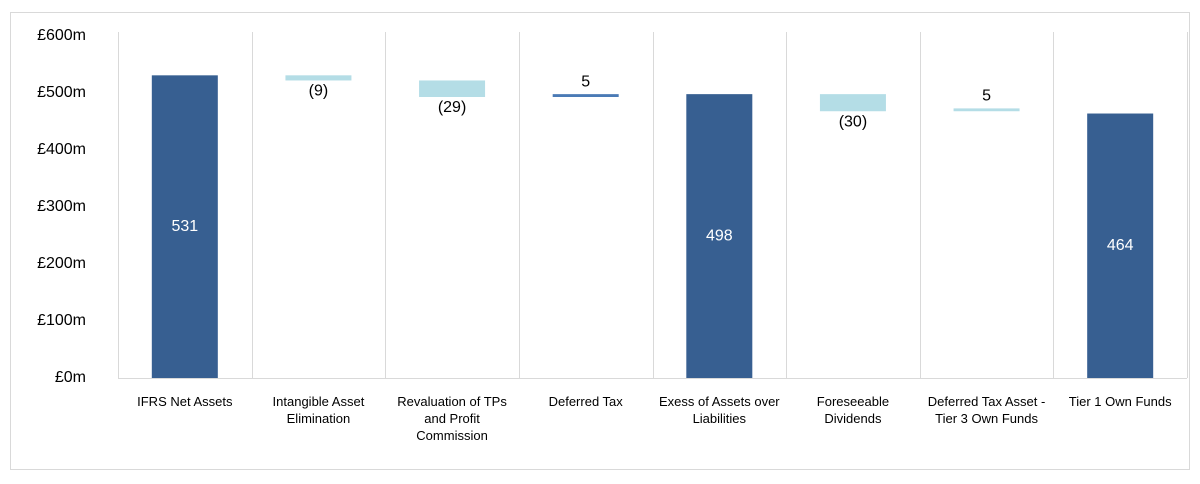 This screenshot has height=484, width=1200. What do you see at coordinates (452, 107) in the screenshot?
I see `value-label: (29)` at bounding box center [452, 107].